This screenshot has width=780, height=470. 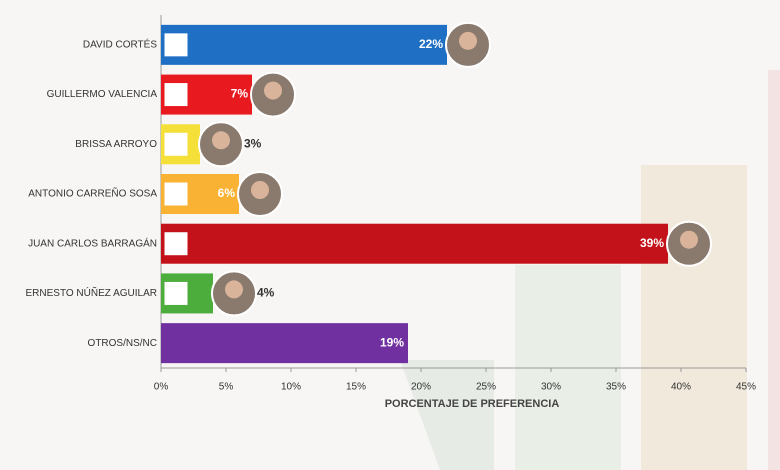 I want to click on value-label: 39%, so click(x=652, y=243).